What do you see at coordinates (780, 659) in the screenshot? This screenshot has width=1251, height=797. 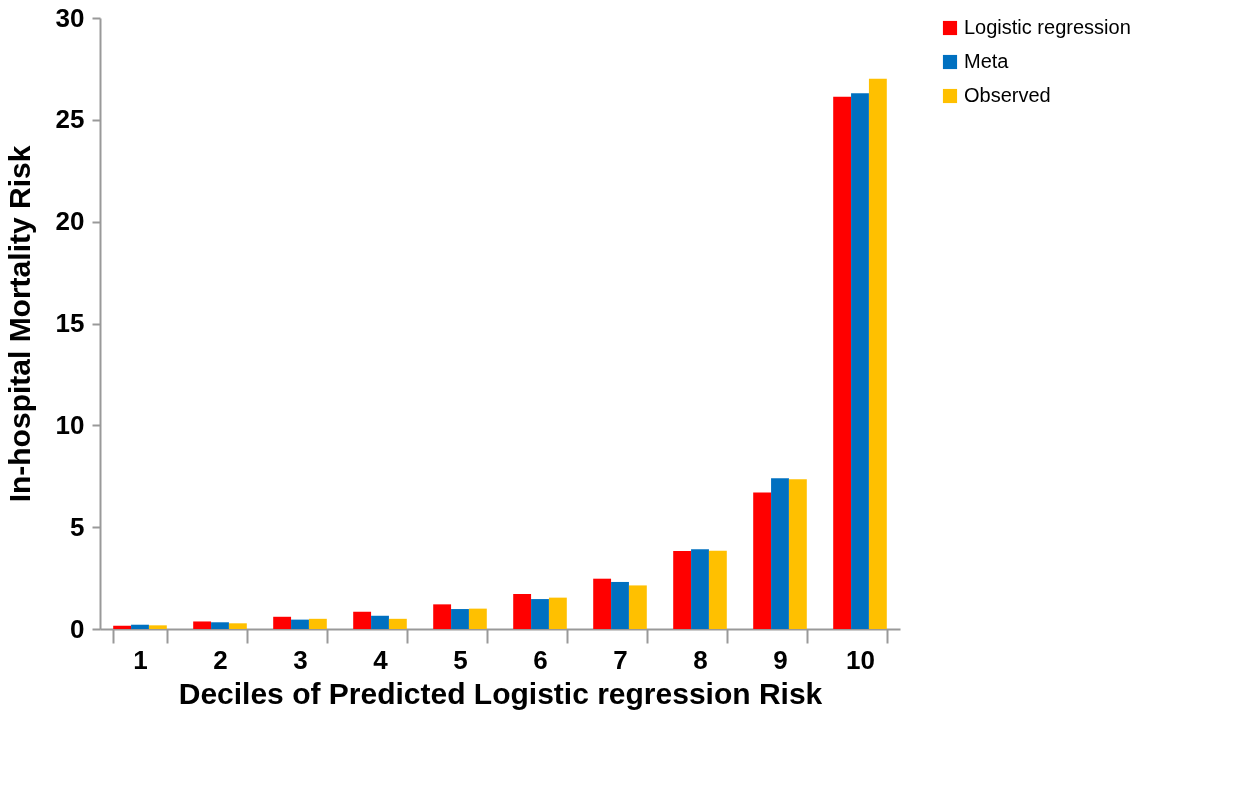 I see `x-tick-label: 9` at bounding box center [780, 659].